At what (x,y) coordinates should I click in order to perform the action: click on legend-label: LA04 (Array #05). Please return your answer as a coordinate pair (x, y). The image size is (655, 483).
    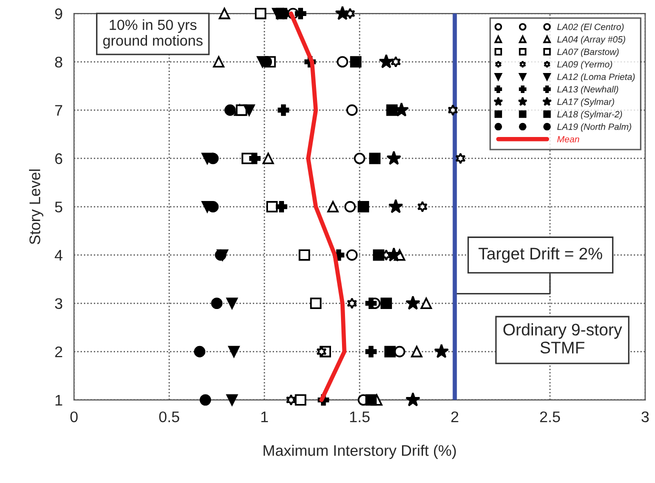
    Looking at the image, I should click on (591, 40).